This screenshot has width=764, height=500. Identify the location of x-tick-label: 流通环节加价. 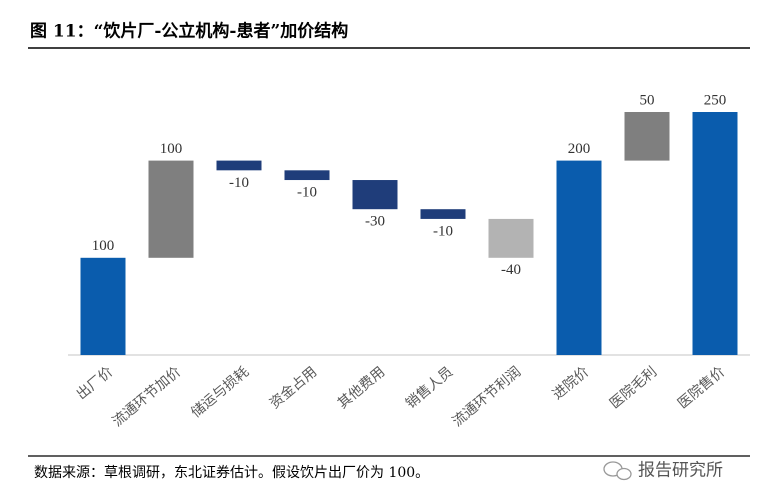
(147, 397).